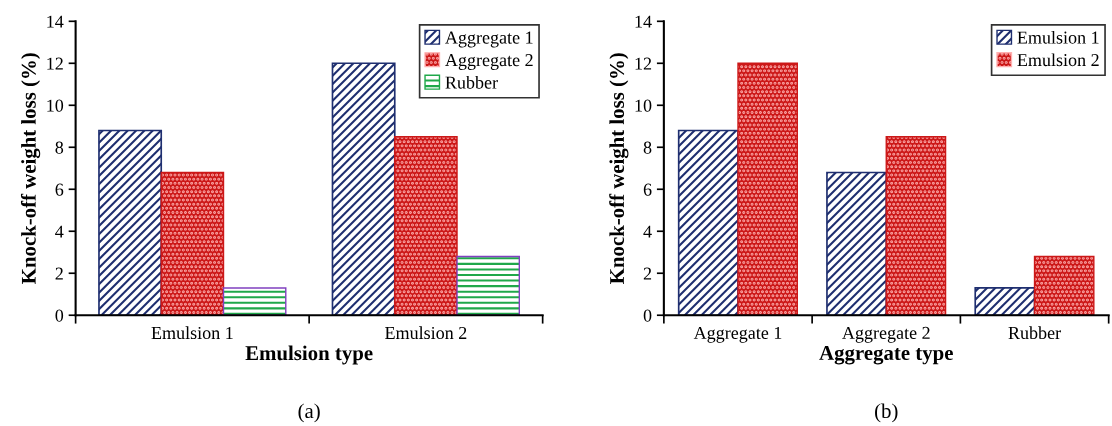 The width and height of the screenshot is (1112, 426). I want to click on x-tick-label: Emulsion 1, so click(192, 333).